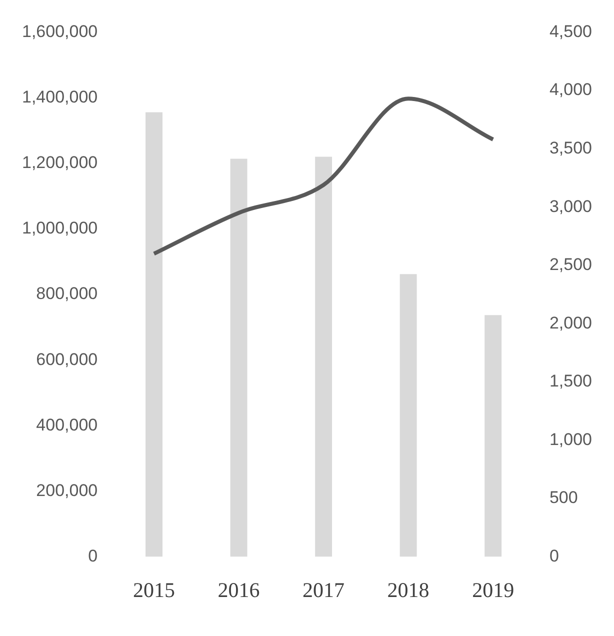 This screenshot has height=636, width=614. I want to click on y2-tick-label: 1,500, so click(570, 381).